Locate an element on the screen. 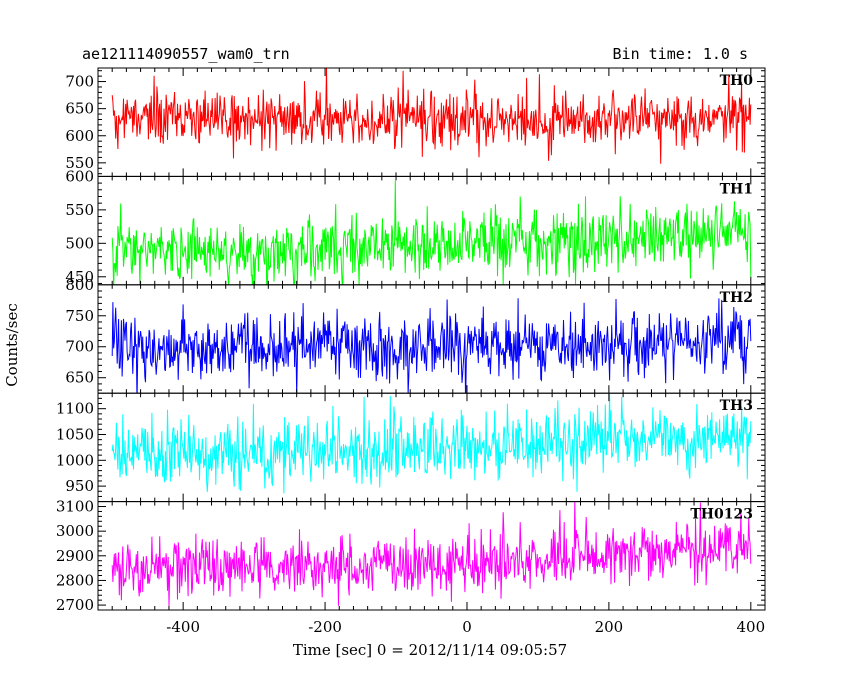 Image resolution: width=850 pixels, height=680 pixels. y-tick-label-th0123: 3000 is located at coordinates (75, 531).